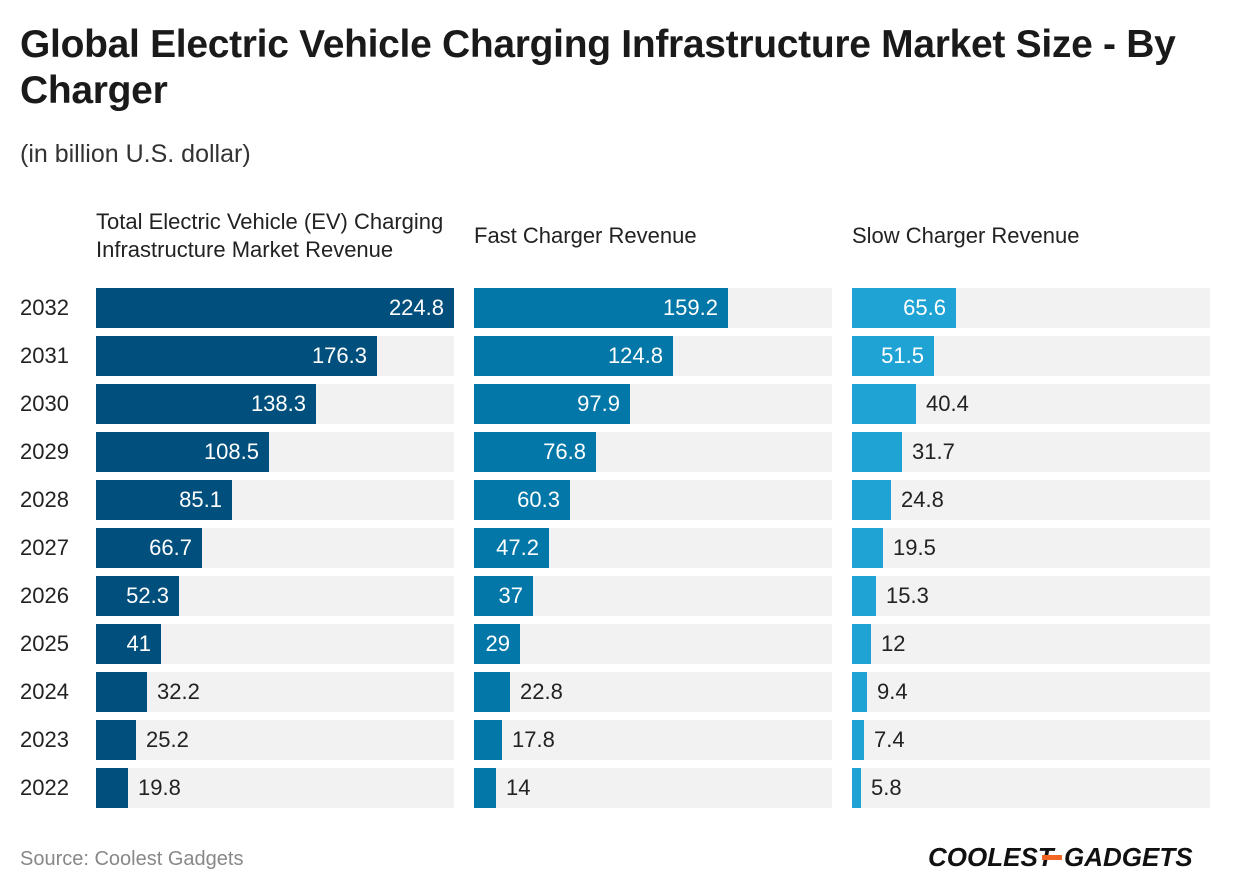 This screenshot has width=1240, height=894. What do you see at coordinates (170, 547) in the screenshot?
I see `bar-value-label: 66.7` at bounding box center [170, 547].